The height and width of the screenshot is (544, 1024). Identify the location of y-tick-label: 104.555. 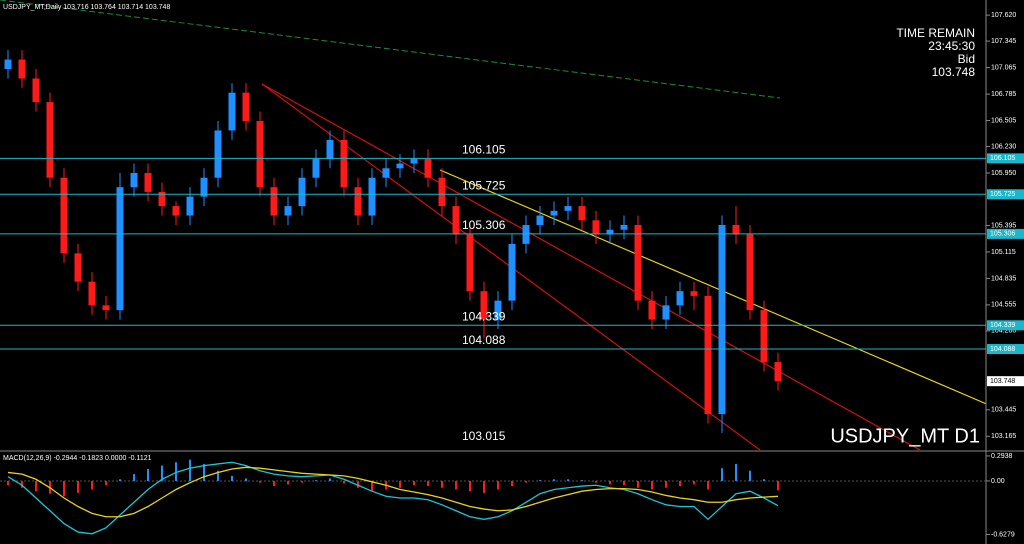
(1003, 305).